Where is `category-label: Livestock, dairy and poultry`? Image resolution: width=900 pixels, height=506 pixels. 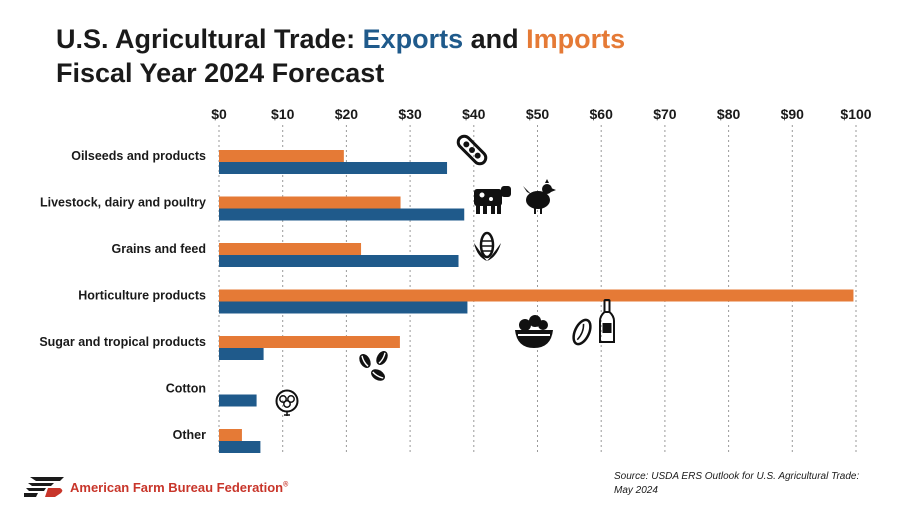 category-label: Livestock, dairy and poultry is located at coordinates (123, 203).